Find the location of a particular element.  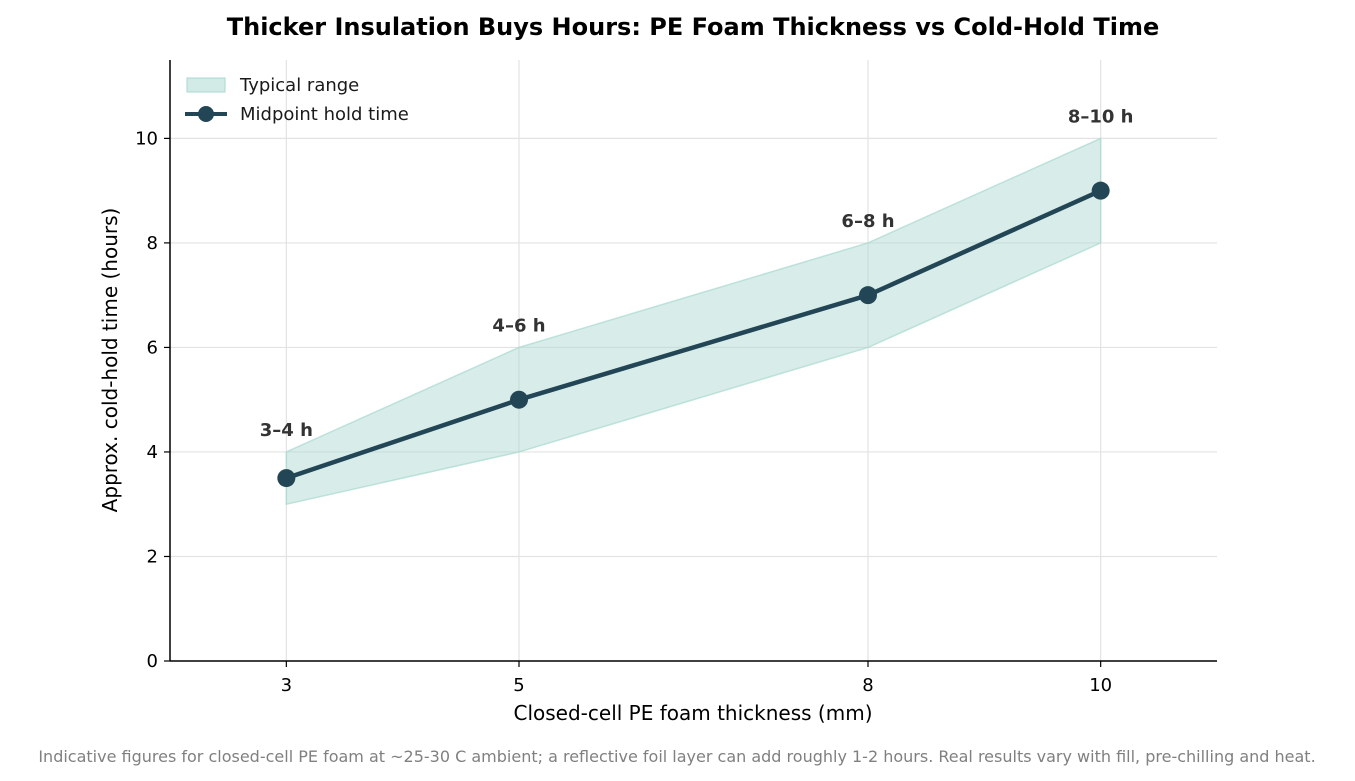

x-tick-label: 3 is located at coordinates (286, 685).